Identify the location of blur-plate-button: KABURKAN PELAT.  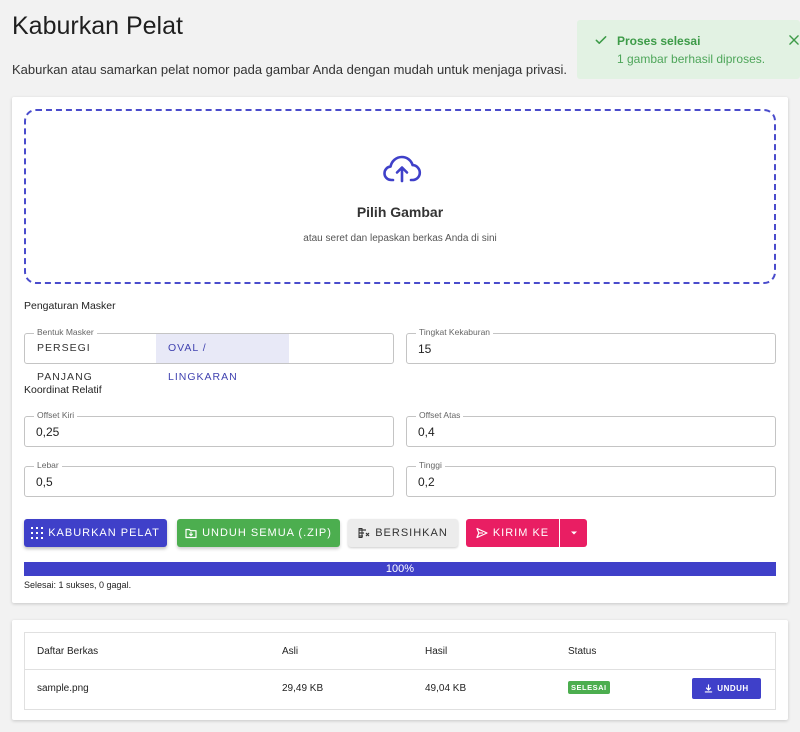
(95, 533).